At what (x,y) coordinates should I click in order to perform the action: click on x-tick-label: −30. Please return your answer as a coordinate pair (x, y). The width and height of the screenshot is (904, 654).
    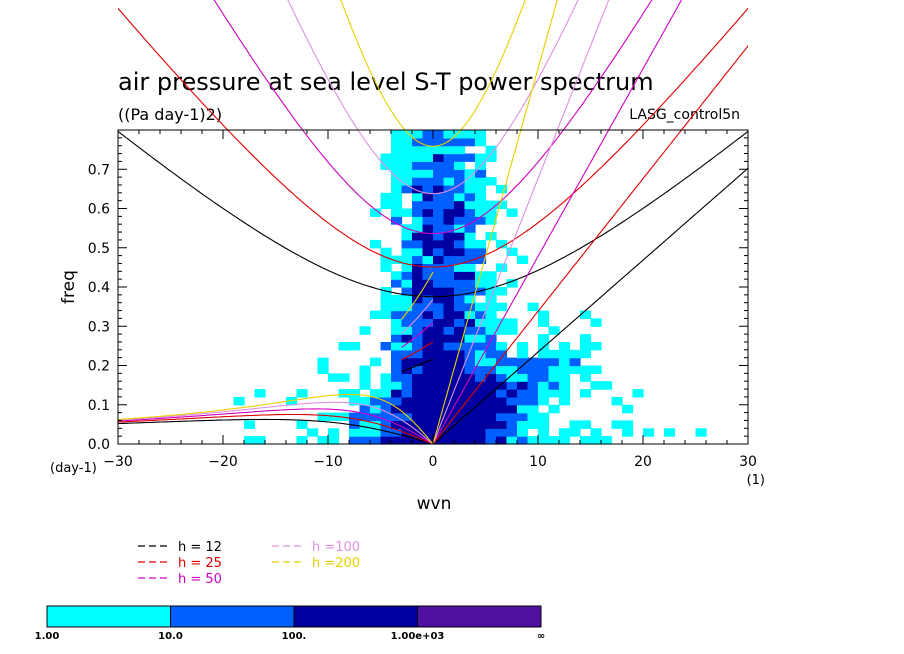
    Looking at the image, I should click on (118, 462).